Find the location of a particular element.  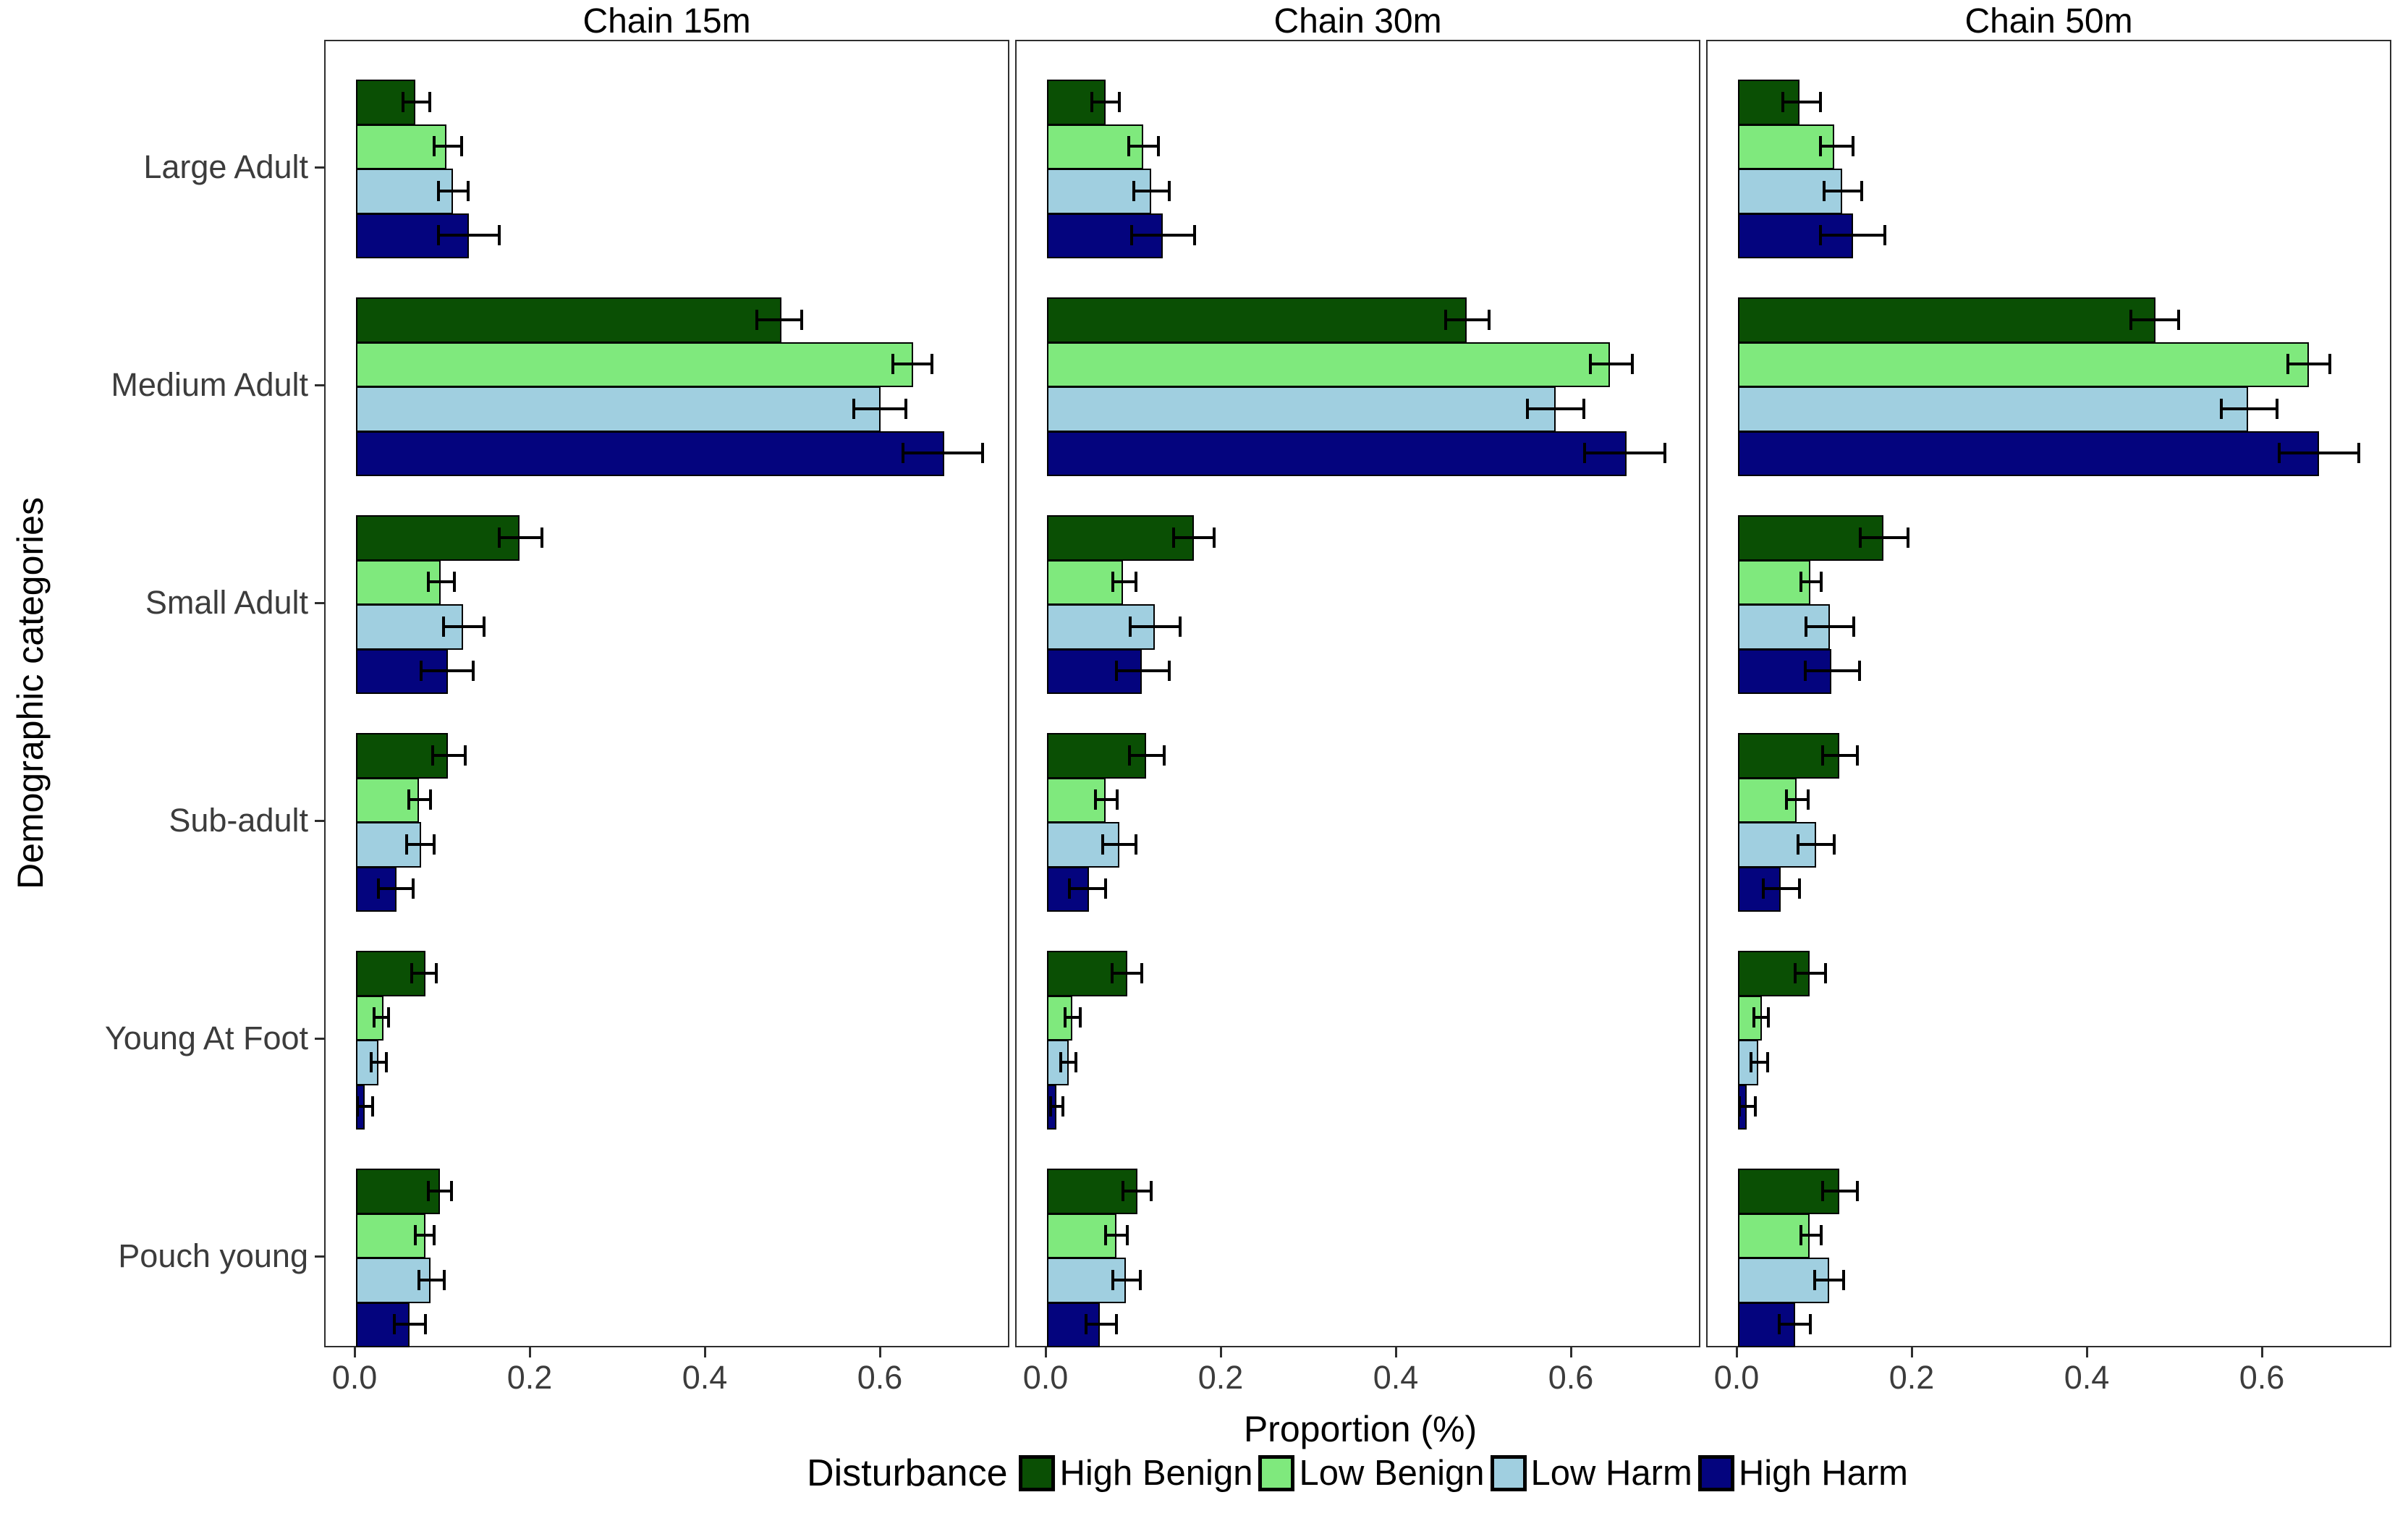

bar-high-benign-pouch-young is located at coordinates (398, 1191).